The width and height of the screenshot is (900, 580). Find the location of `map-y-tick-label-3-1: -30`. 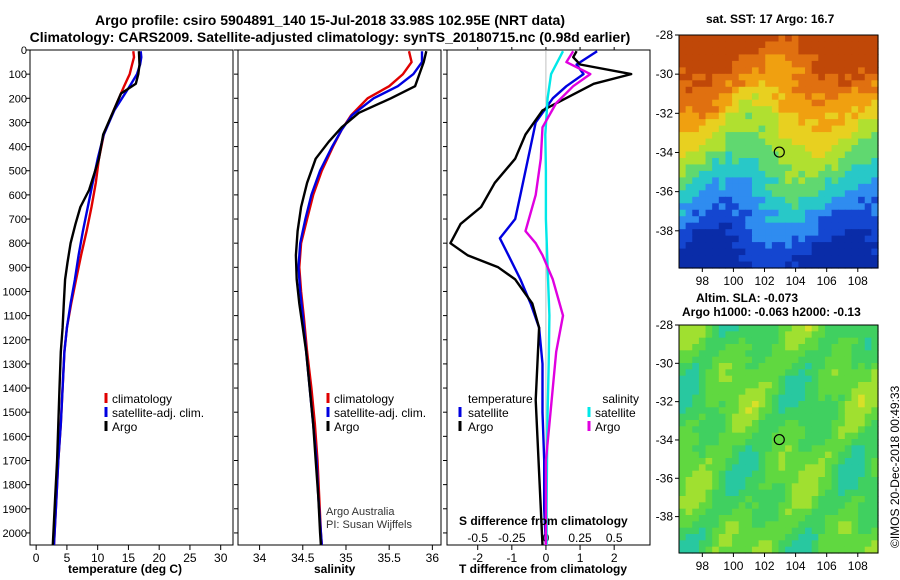

map-y-tick-label-3-1: -30 is located at coordinates (665, 74).